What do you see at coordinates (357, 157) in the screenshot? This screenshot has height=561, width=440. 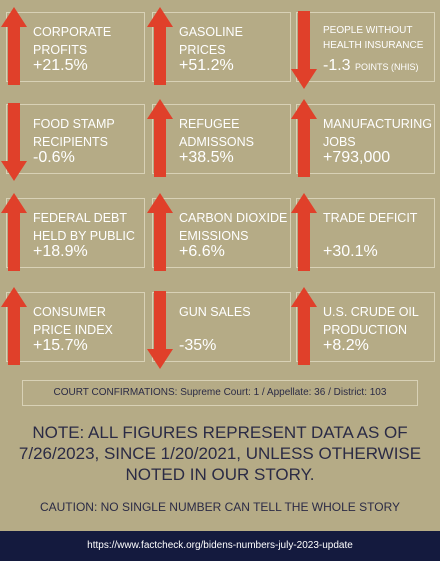 I see `tile-value: +793,000` at bounding box center [357, 157].